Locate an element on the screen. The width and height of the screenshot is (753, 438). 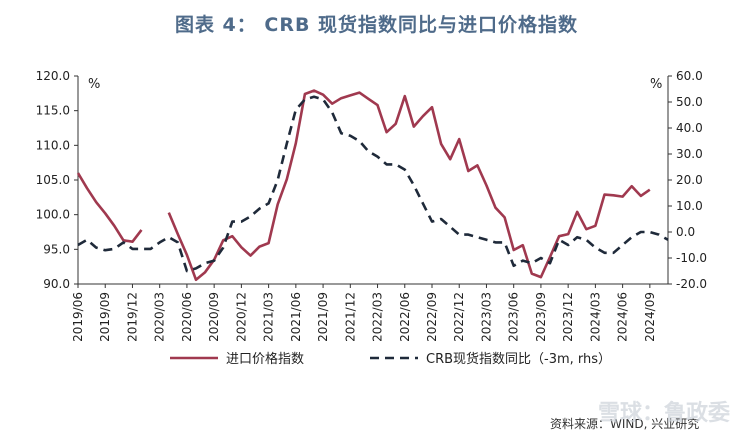
y-left-tick-label: 100.0 is located at coordinates (53, 215).